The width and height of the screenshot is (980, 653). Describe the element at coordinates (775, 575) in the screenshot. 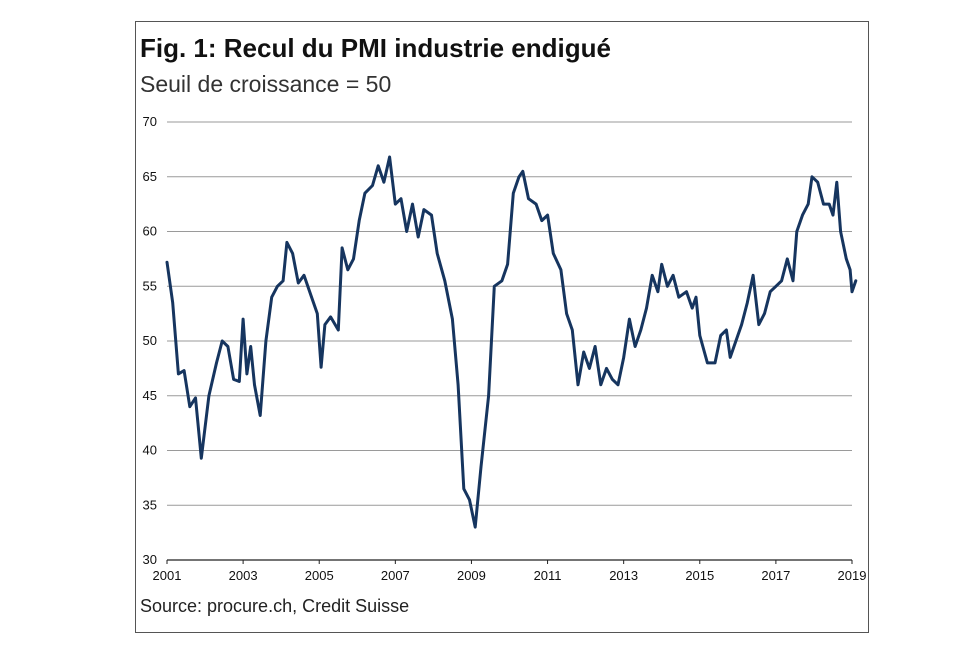

I see `x-tick-label: 2017` at that location.